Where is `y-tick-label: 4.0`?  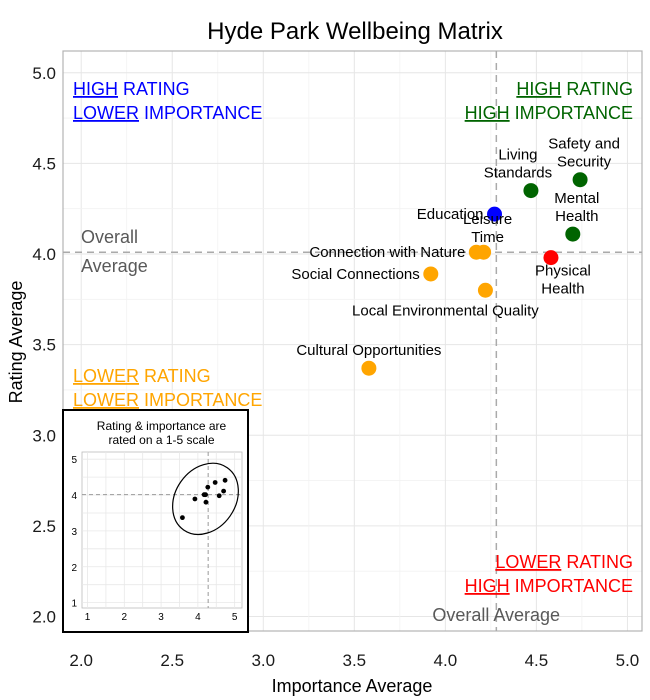 y-tick-label: 4.0 is located at coordinates (44, 254).